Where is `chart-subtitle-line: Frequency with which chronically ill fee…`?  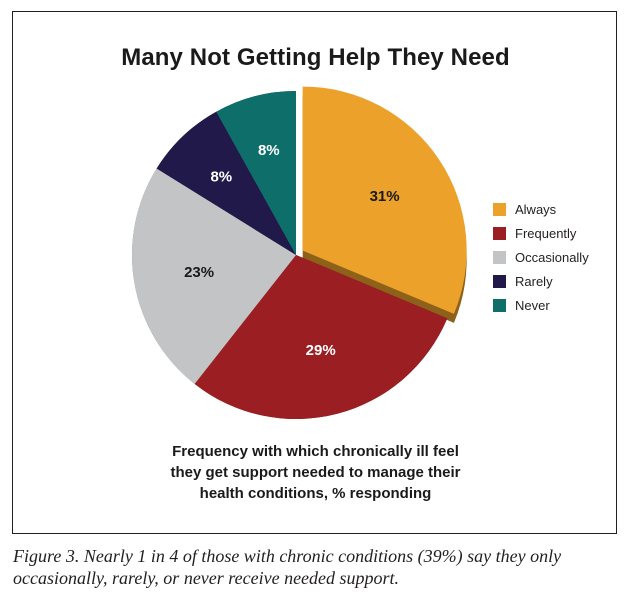 chart-subtitle-line: Frequency with which chronically ill fee… is located at coordinates (315, 451).